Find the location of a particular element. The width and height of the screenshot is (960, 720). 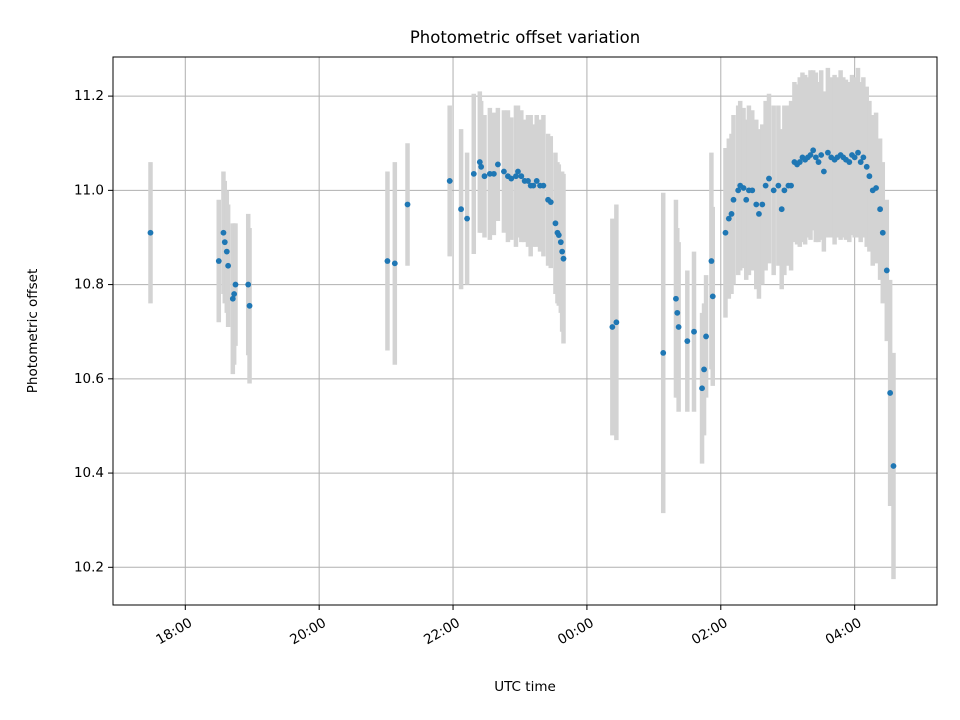

x-axis-label: UTC time is located at coordinates (525, 687).